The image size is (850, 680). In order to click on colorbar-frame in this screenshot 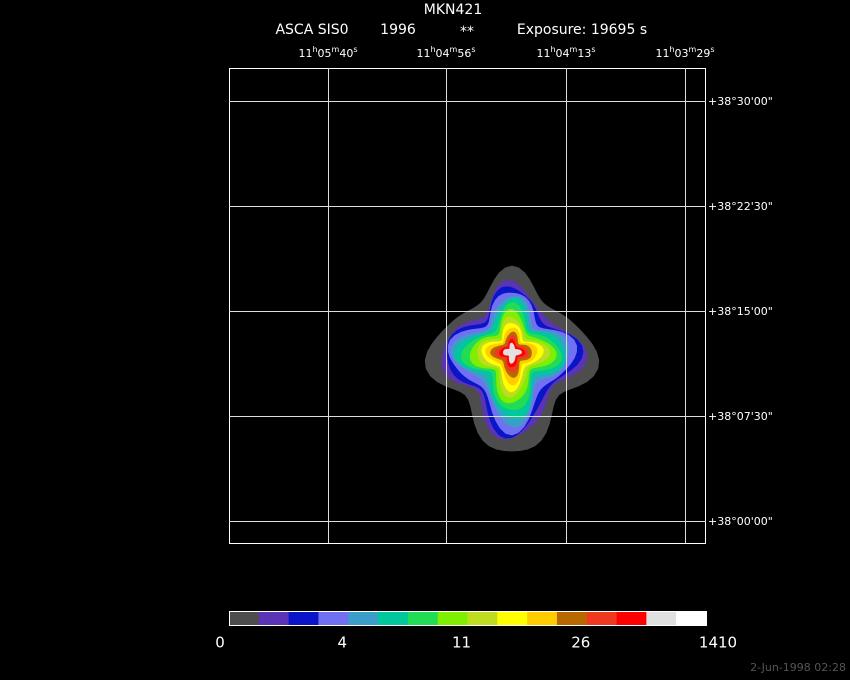, I will do `click(468, 618)`.